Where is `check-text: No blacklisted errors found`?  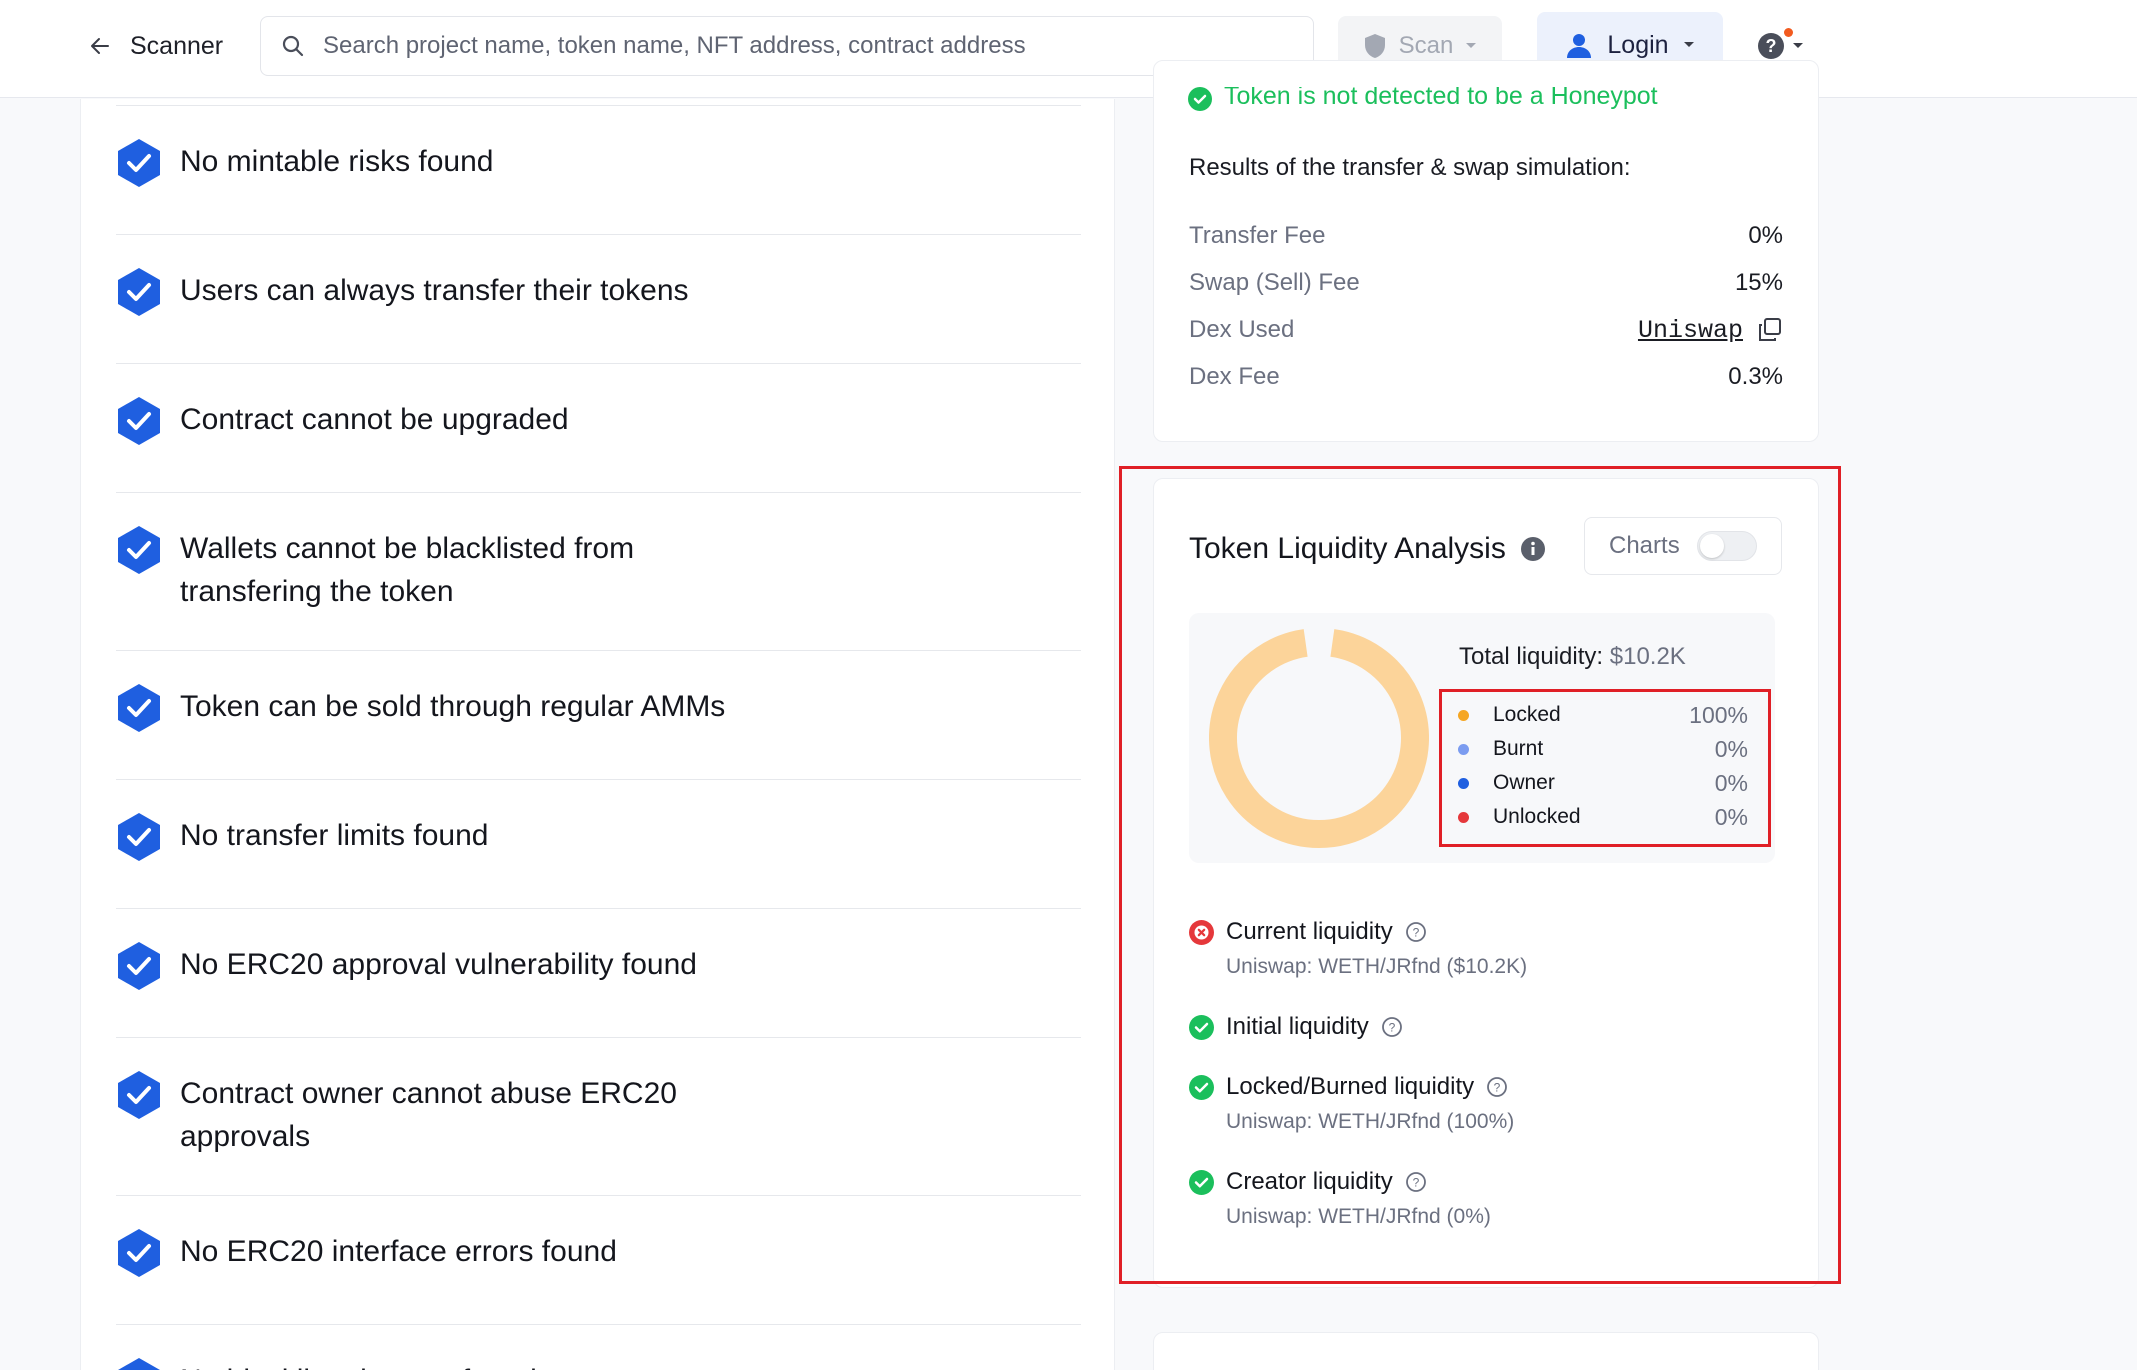
check-text: No blacklisted errors found is located at coordinates (358, 1364).